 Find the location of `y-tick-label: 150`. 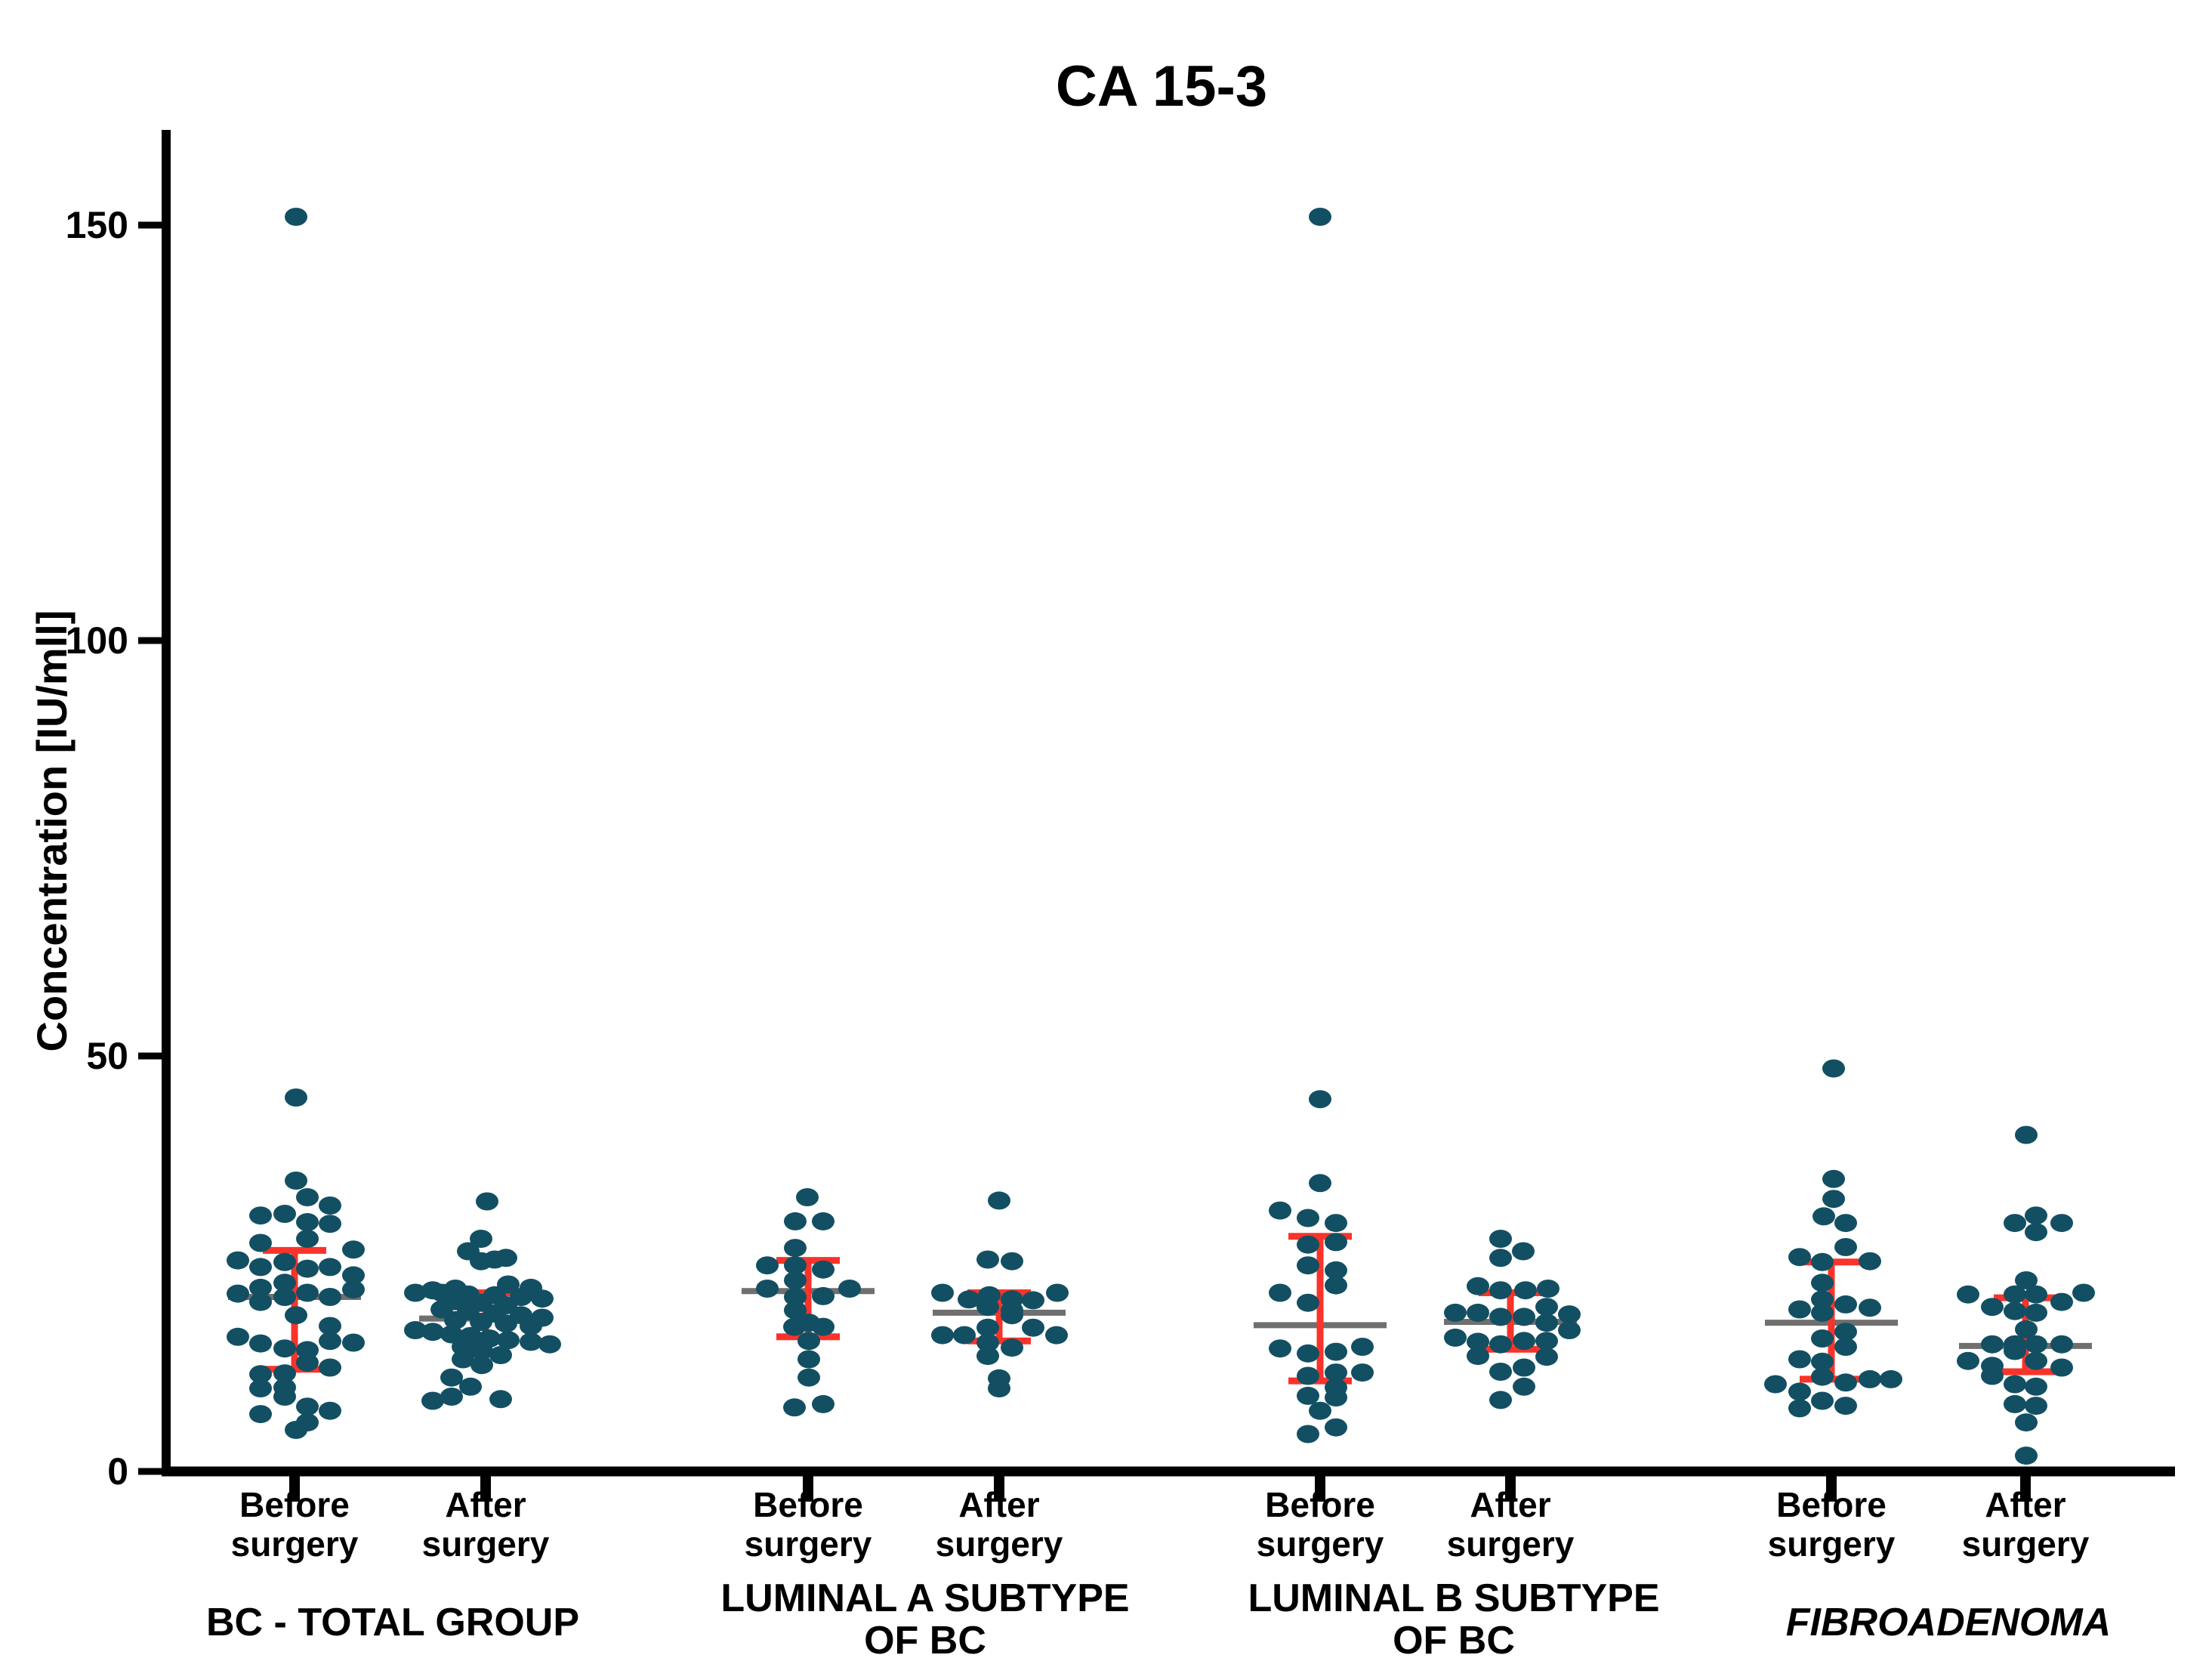

y-tick-label: 150 is located at coordinates (97, 225).